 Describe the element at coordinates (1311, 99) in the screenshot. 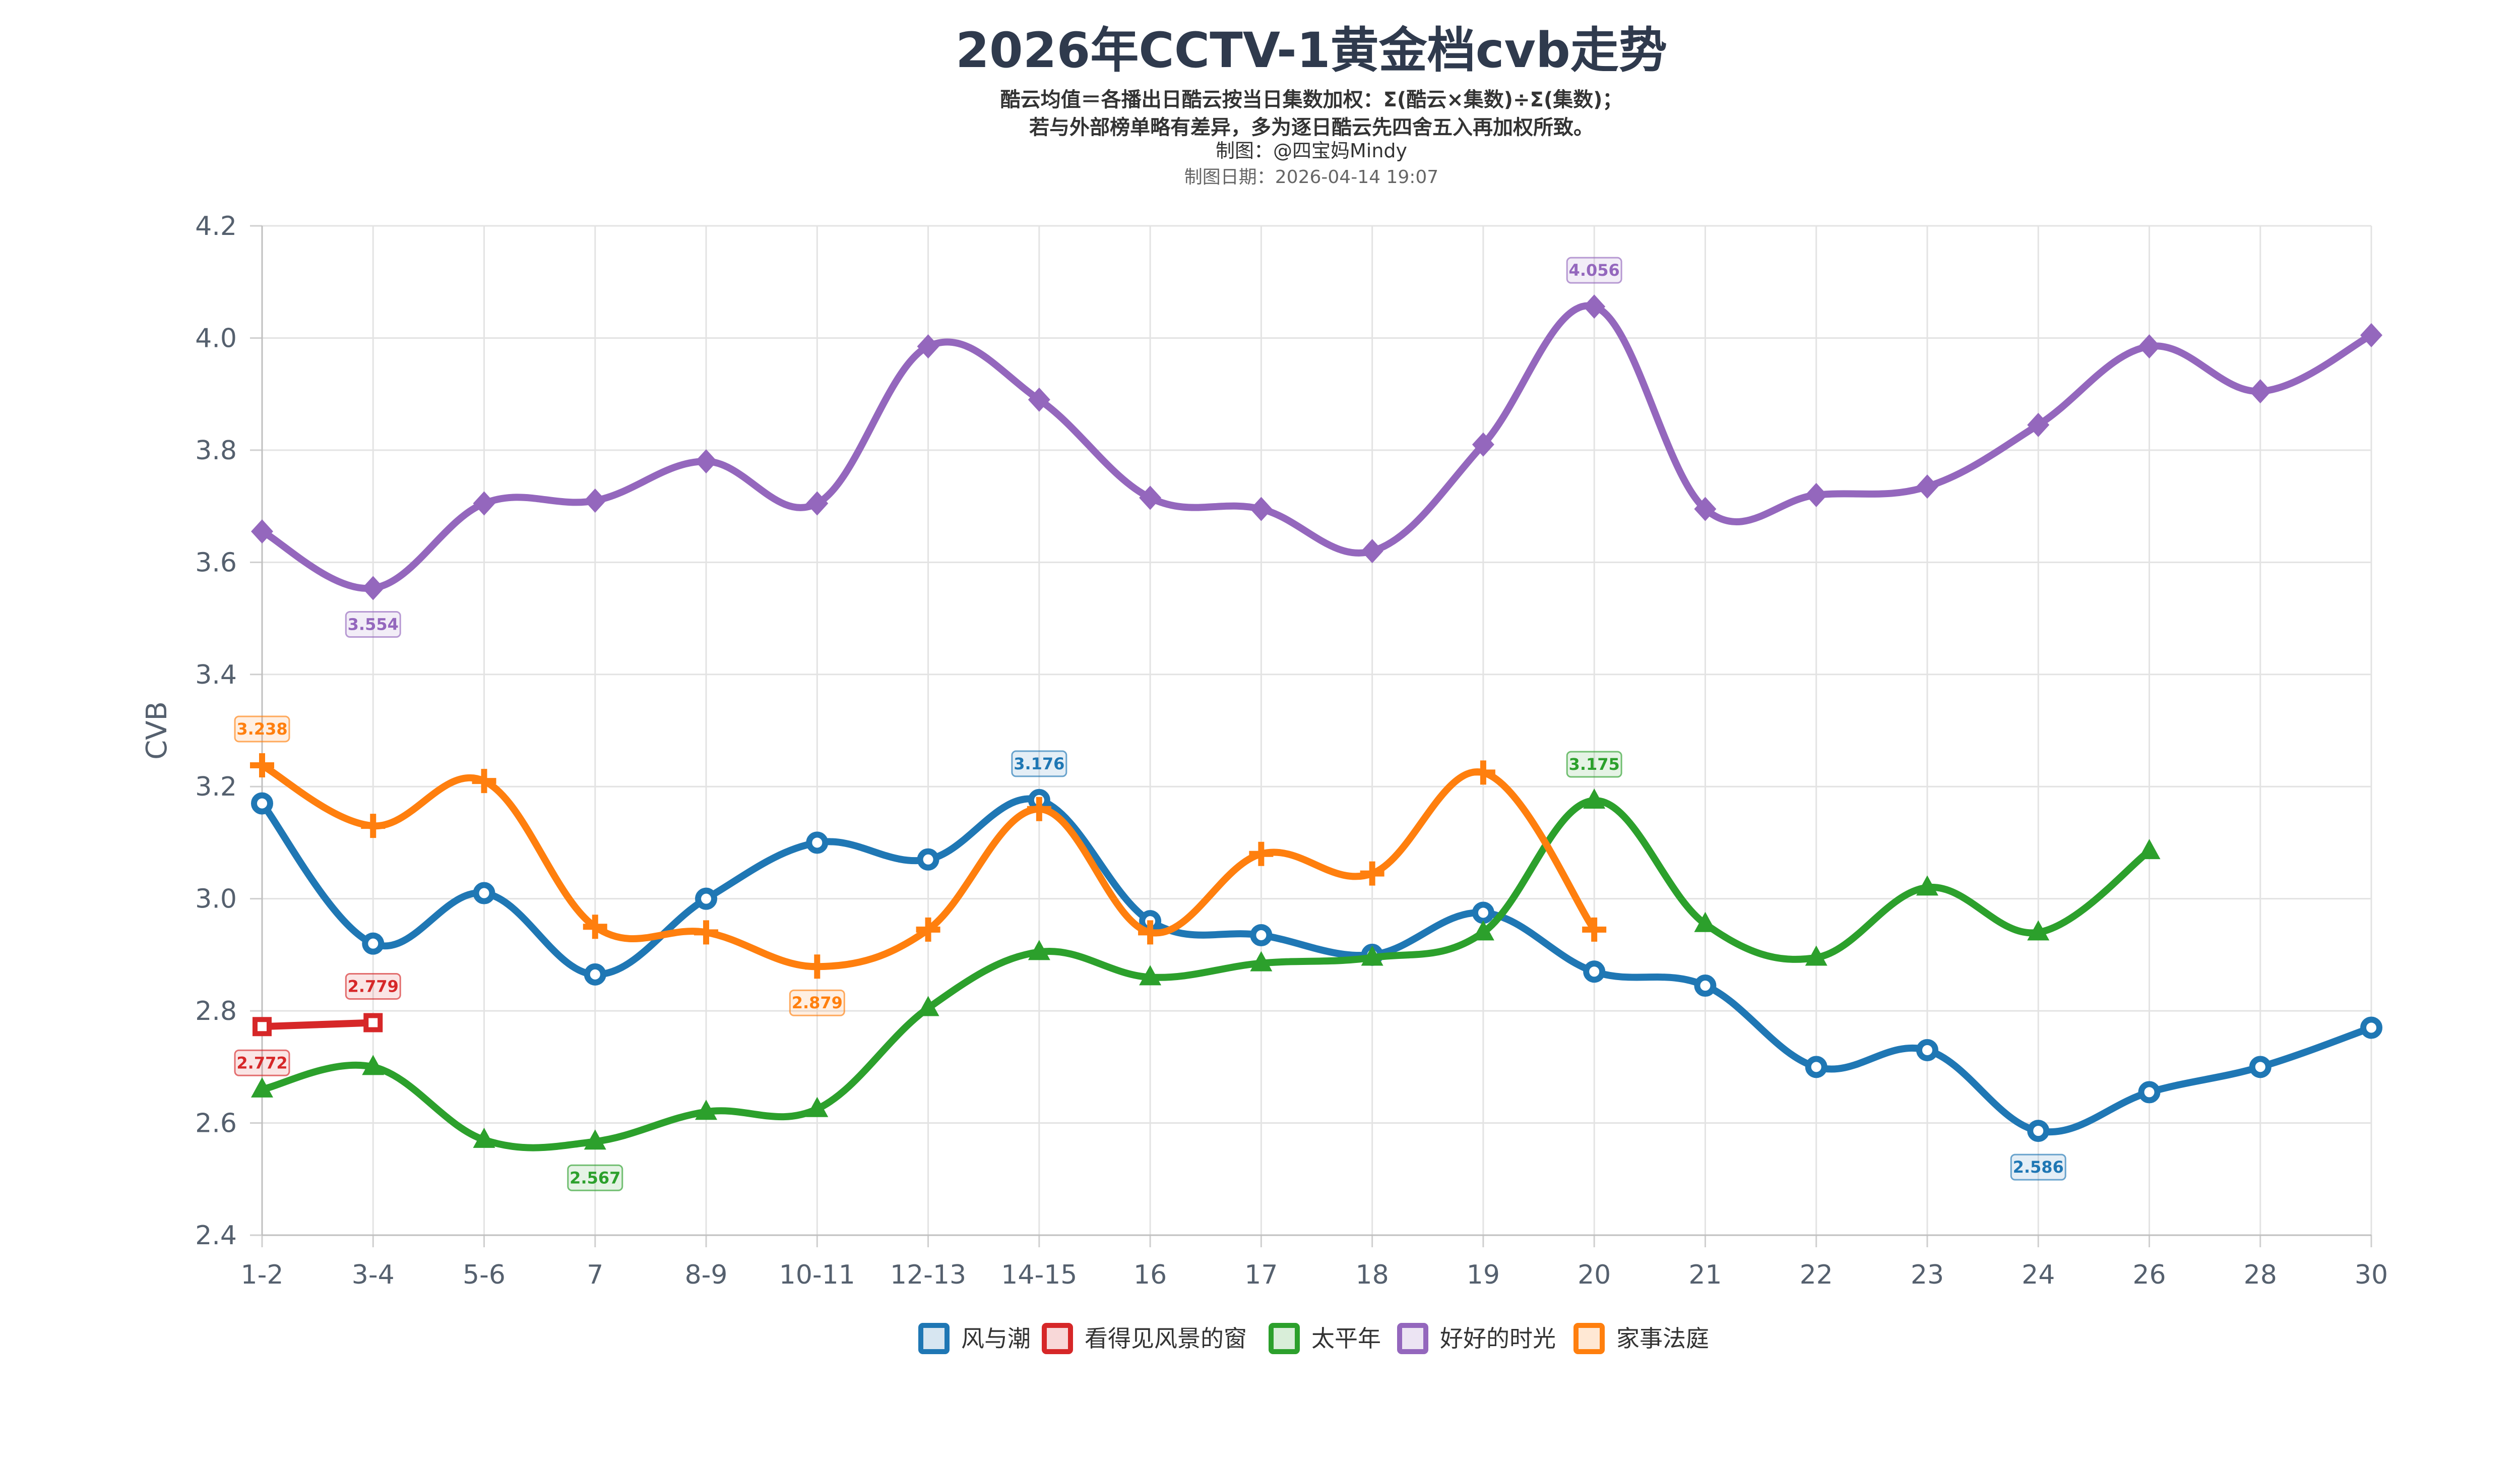

I see `subtitle-line-1: 酷云均值＝各播出日酷云按当日集数加权：Σ(酷云×集数)÷Σ(集数)；` at that location.